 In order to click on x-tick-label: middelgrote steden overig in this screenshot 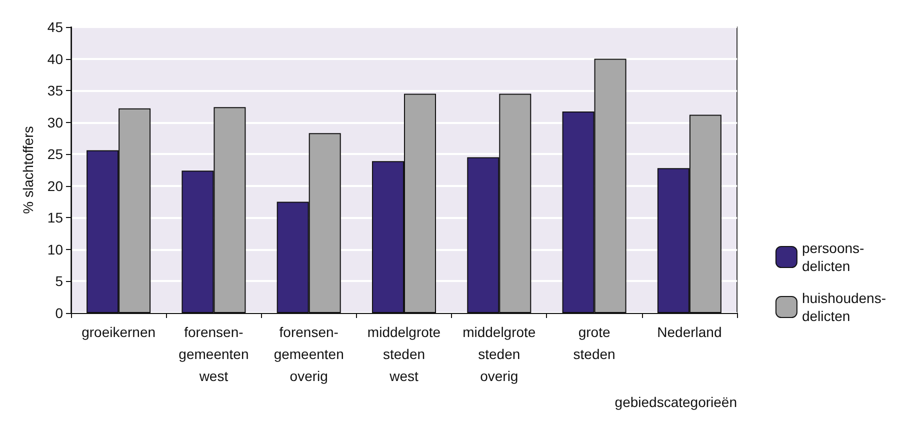, I will do `click(499, 354)`.